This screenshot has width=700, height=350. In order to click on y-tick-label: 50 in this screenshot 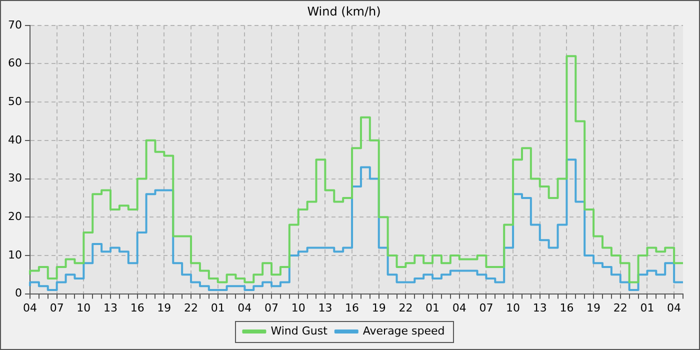, I will do `click(15, 101)`.